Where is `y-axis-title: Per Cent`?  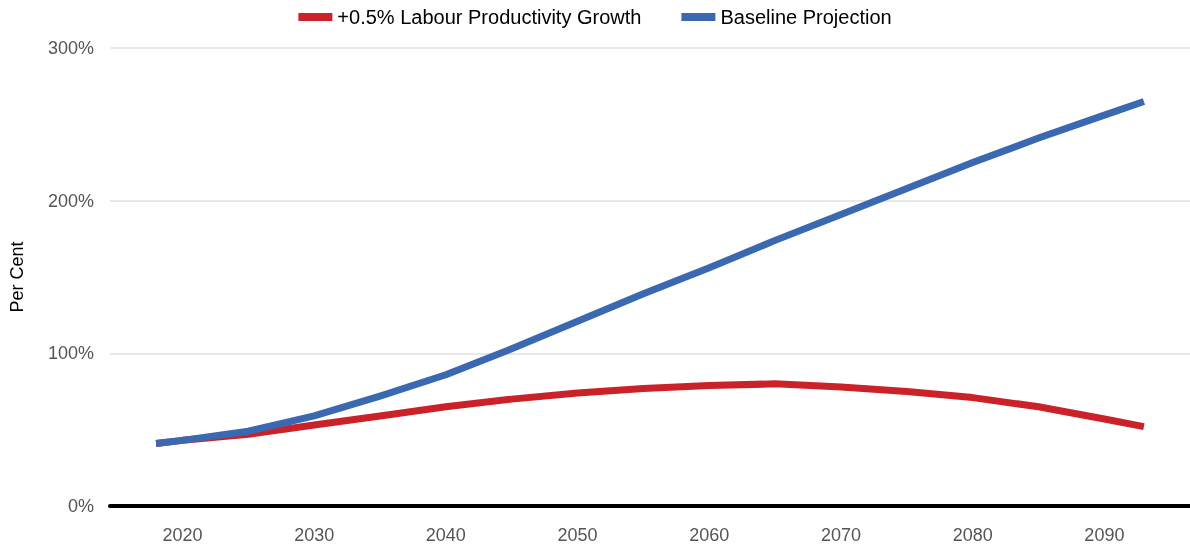
y-axis-title: Per Cent is located at coordinates (17, 277).